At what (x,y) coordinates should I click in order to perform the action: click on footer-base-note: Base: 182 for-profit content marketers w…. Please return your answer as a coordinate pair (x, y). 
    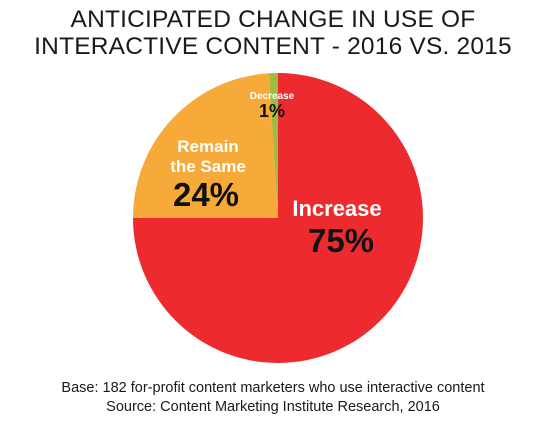
    Looking at the image, I should click on (273, 388).